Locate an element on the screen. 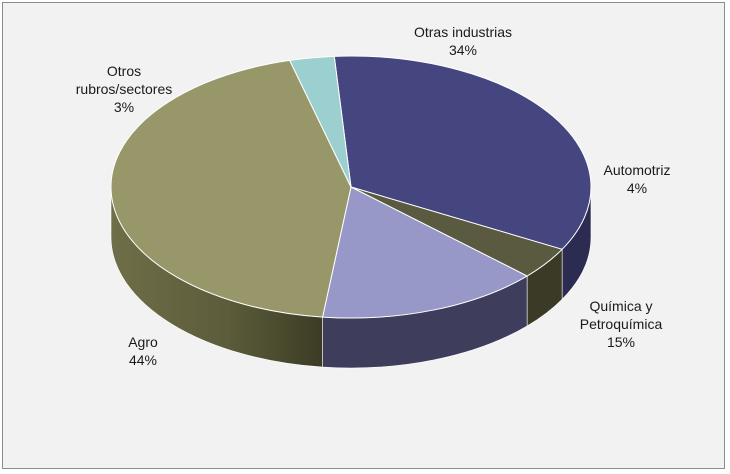 The height and width of the screenshot is (474, 730). label-name-line2: rubros/sectores is located at coordinates (124, 89).